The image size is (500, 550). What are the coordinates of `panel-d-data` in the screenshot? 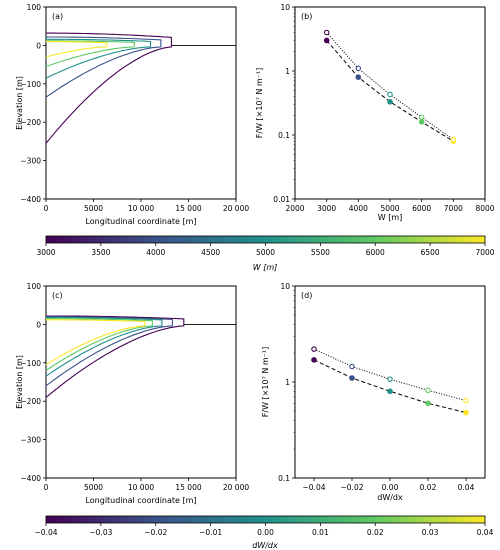 It's located at (390, 381).